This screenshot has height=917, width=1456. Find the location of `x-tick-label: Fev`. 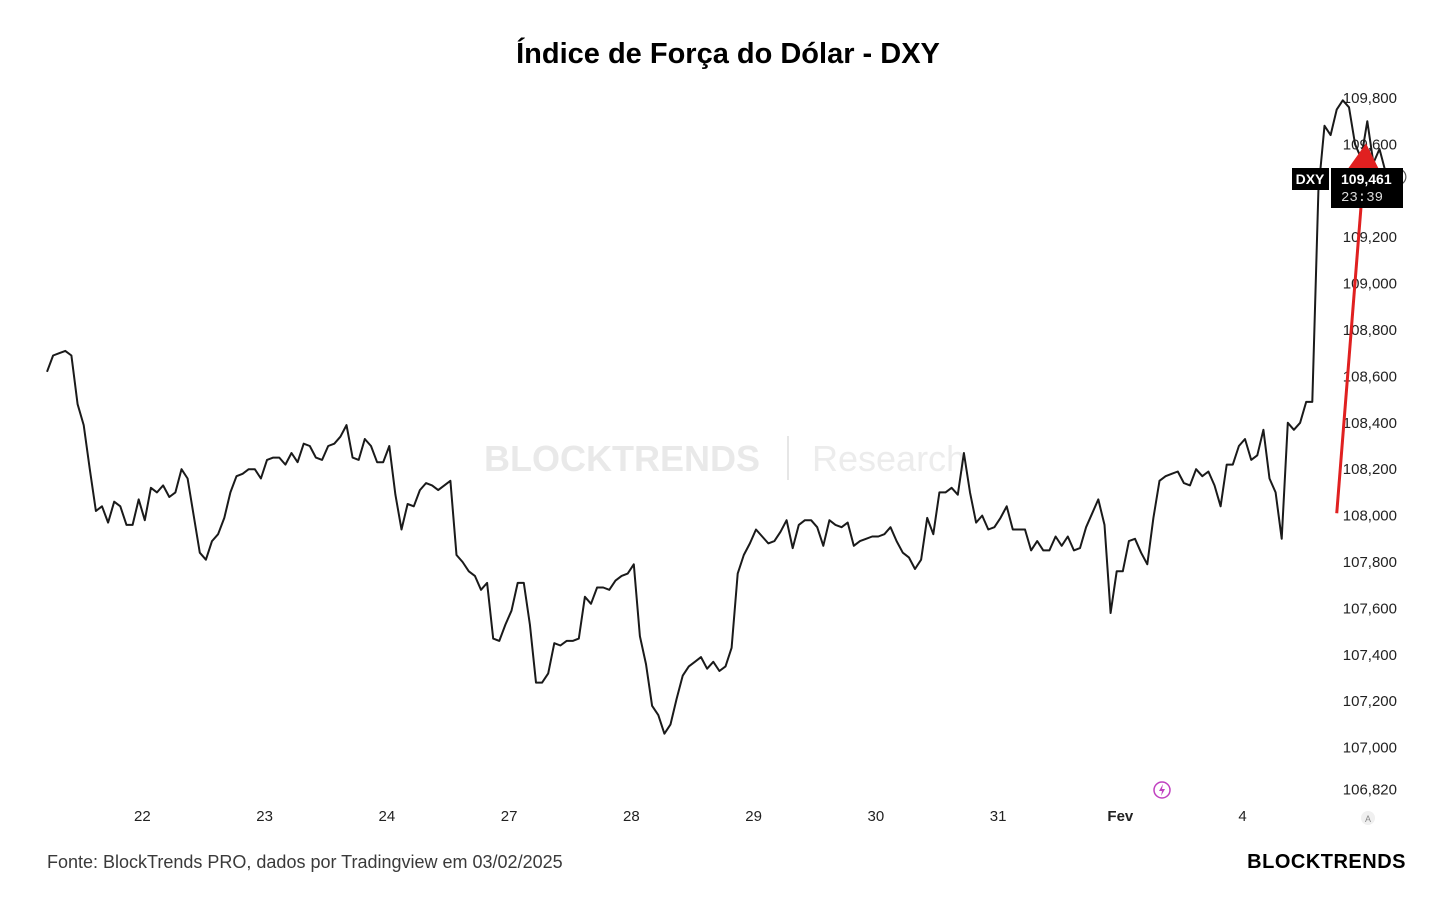

x-tick-label: Fev is located at coordinates (1120, 816).